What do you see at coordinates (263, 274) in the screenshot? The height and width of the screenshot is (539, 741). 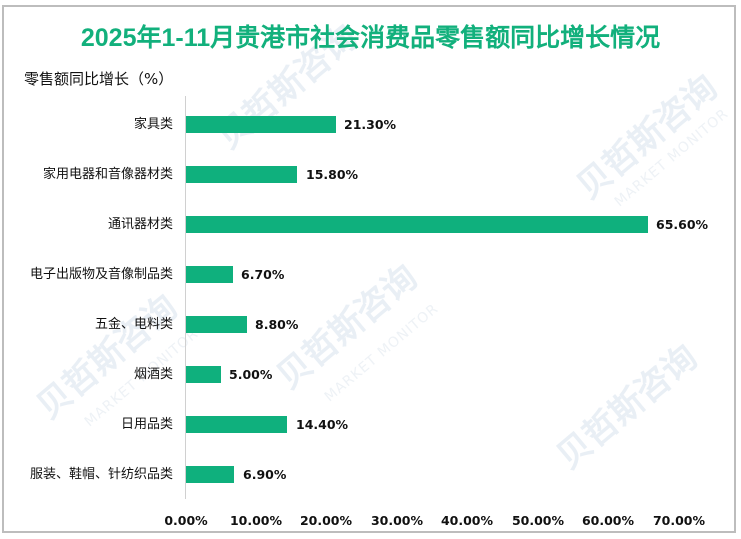 I see `value-label: 6.70%` at bounding box center [263, 274].